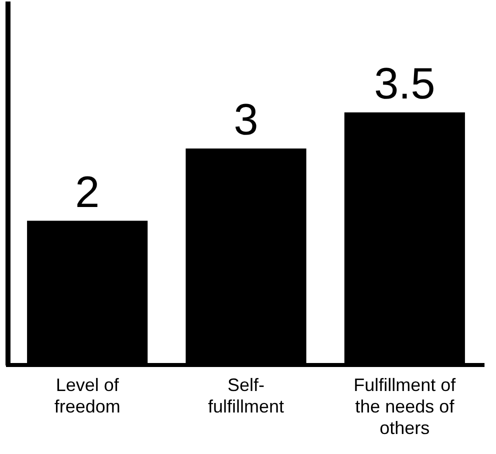 This screenshot has height=454, width=496. I want to click on x-tick-label: Self-fulfillment, so click(246, 395).